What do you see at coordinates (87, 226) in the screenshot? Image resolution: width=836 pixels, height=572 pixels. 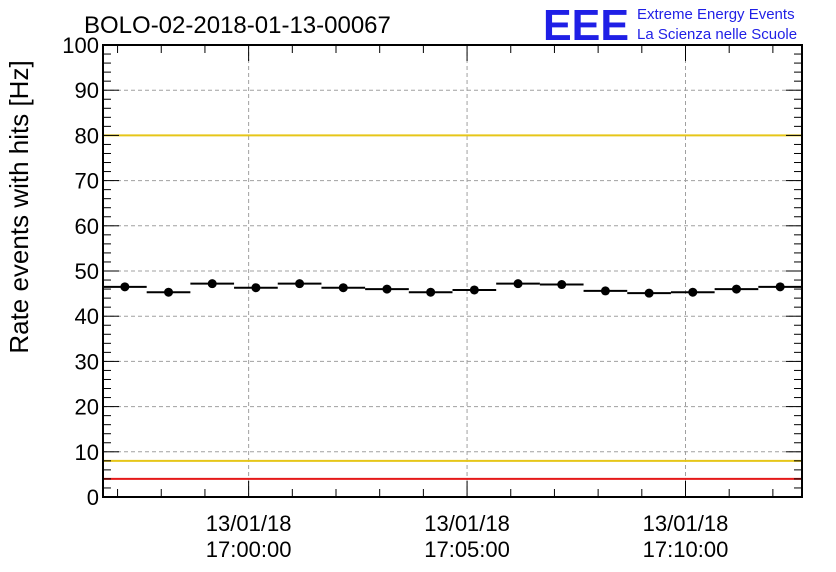 I see `y-tick-label: 60` at bounding box center [87, 226].